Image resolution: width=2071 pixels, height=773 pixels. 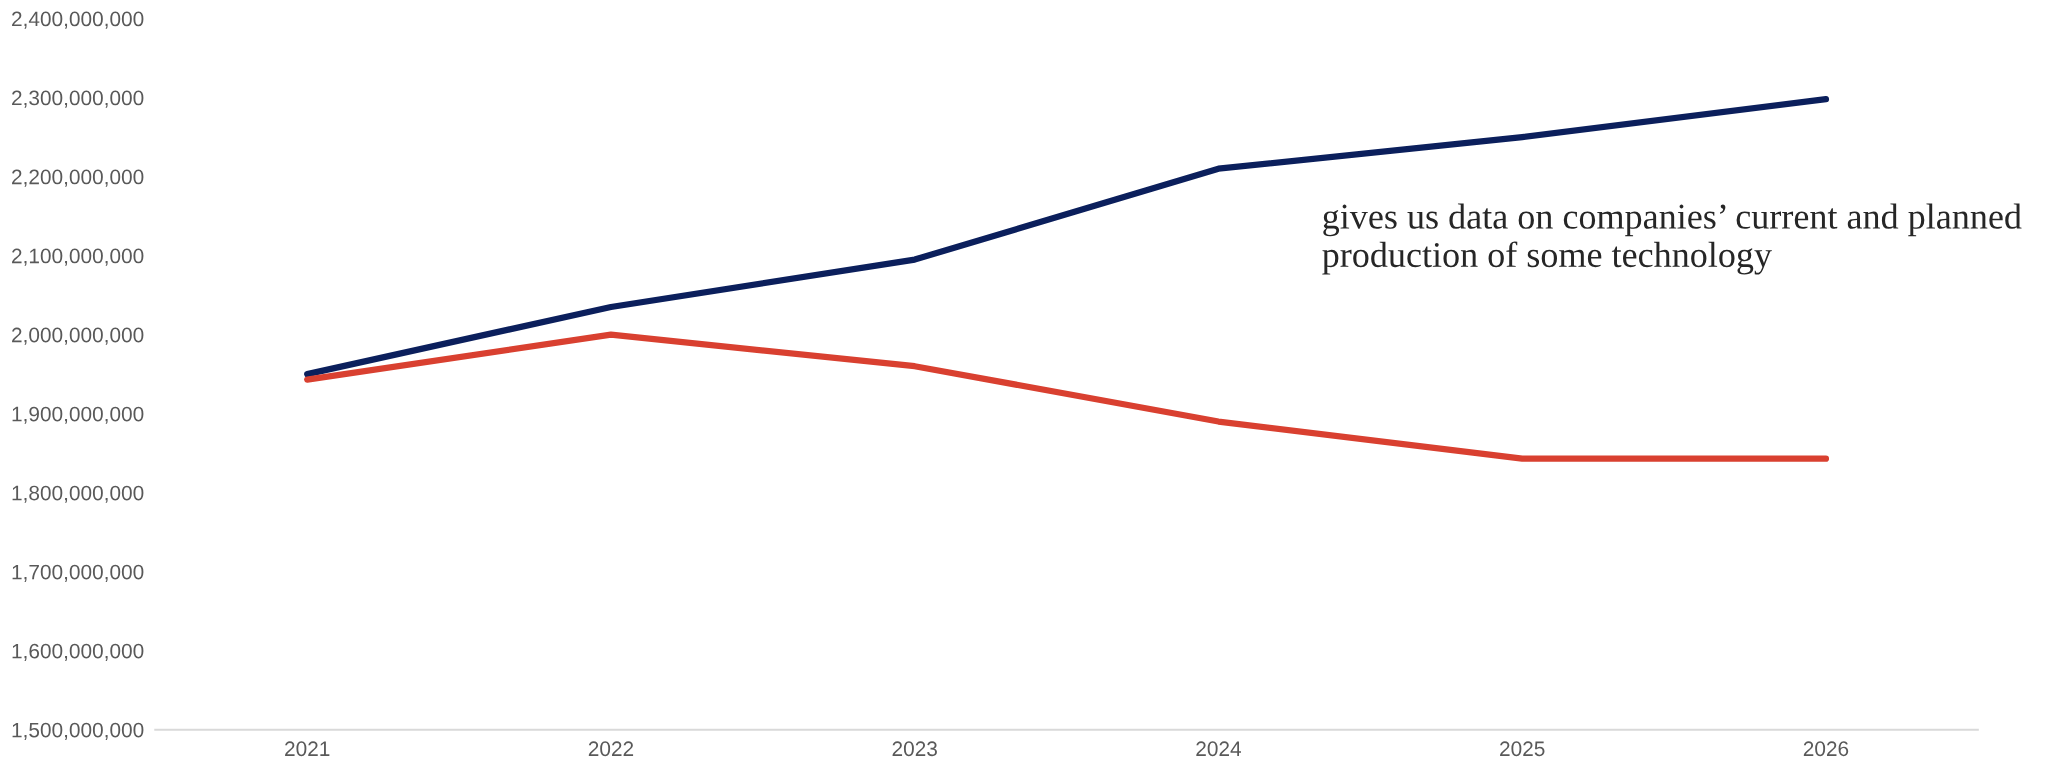 I want to click on y-tick-label: 1,800,000,000, so click(x=78, y=494).